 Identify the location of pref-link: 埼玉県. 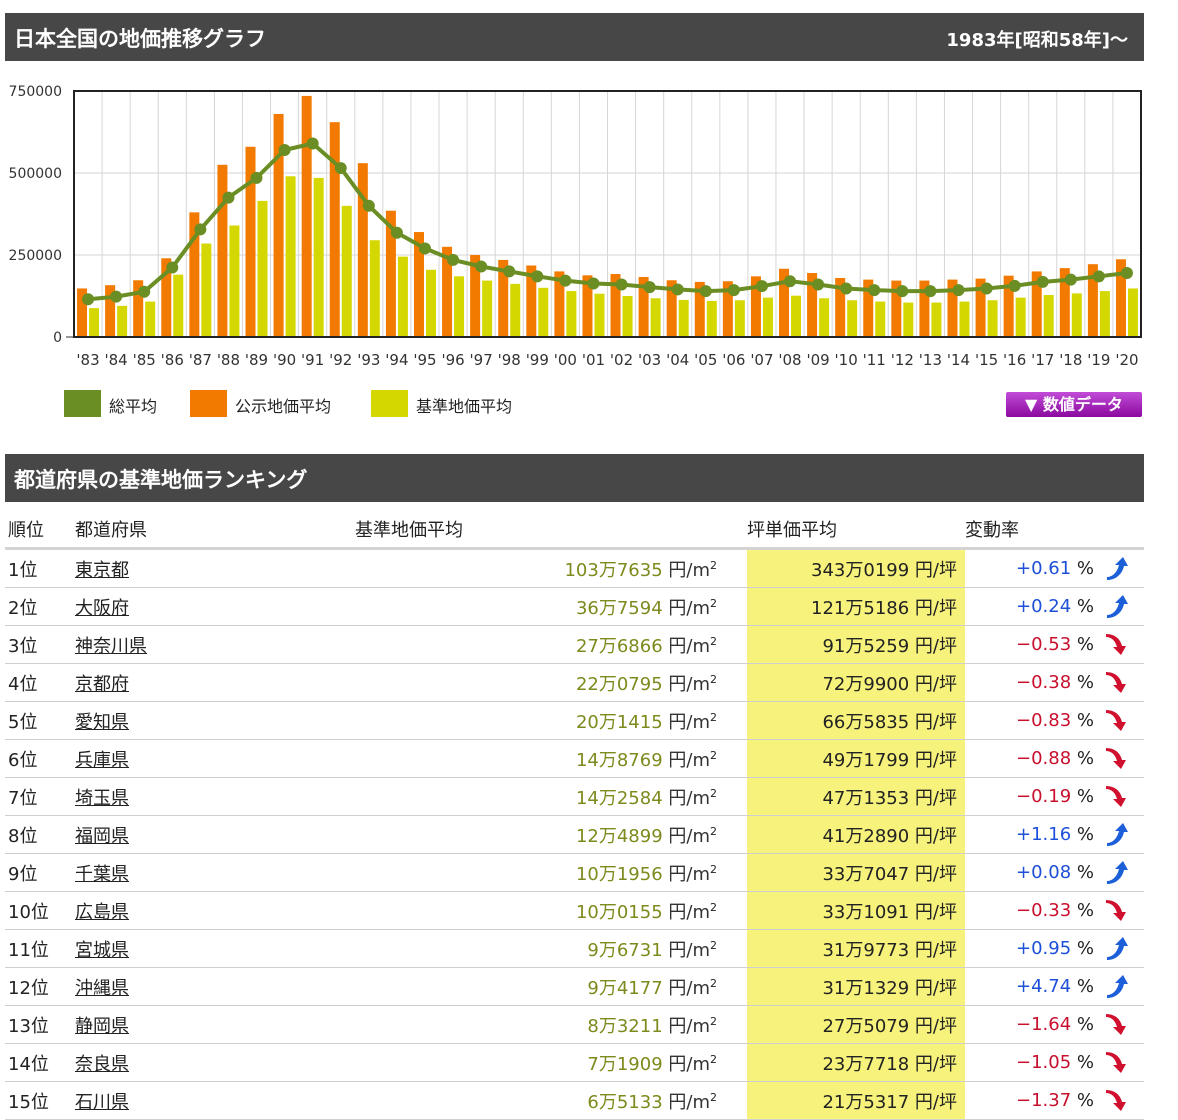
(102, 798).